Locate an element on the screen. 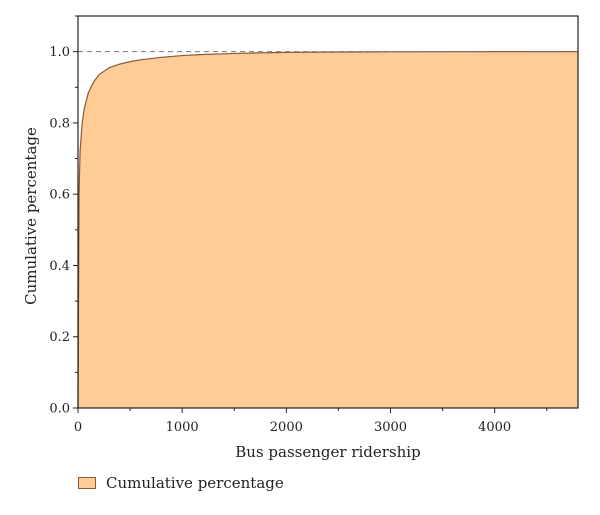 This screenshot has height=515, width=600. legend: Cumulative percentage is located at coordinates (181, 483).